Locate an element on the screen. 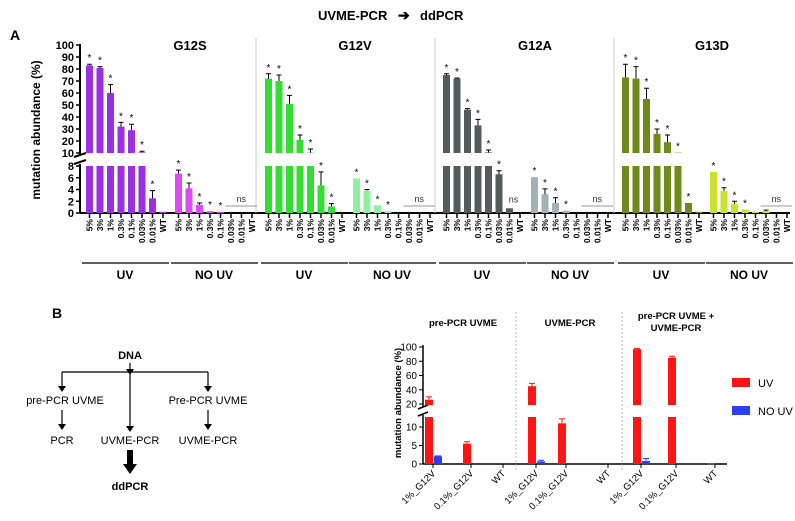 The width and height of the screenshot is (795, 521). group-title: pre-PCR UVME + is located at coordinates (676, 316).